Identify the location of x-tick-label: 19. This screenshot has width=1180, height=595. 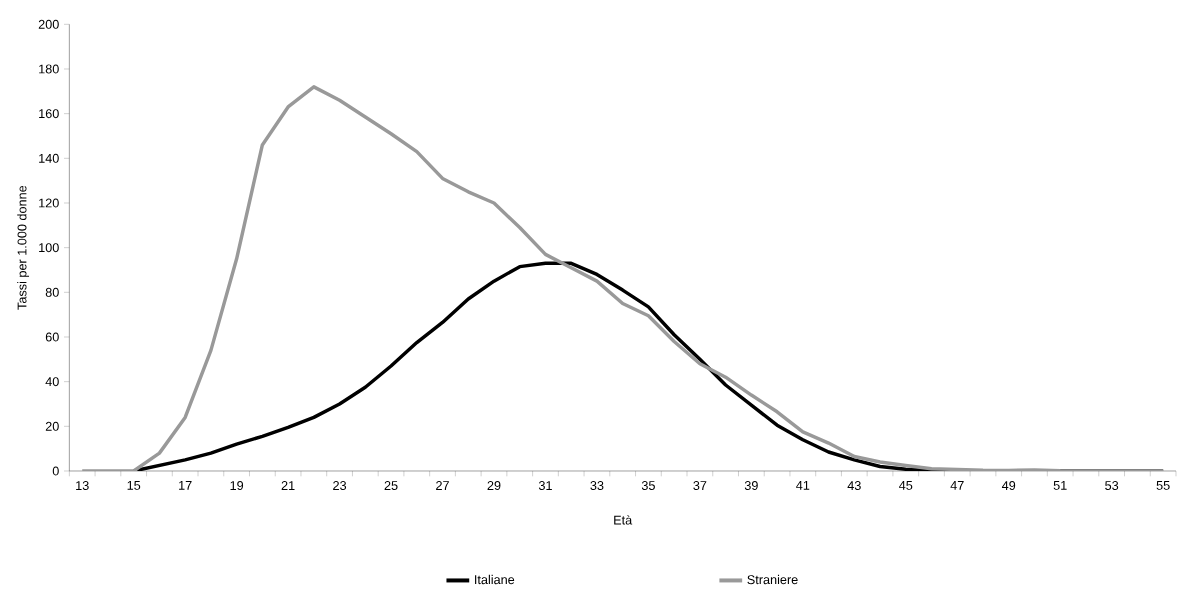
(237, 485).